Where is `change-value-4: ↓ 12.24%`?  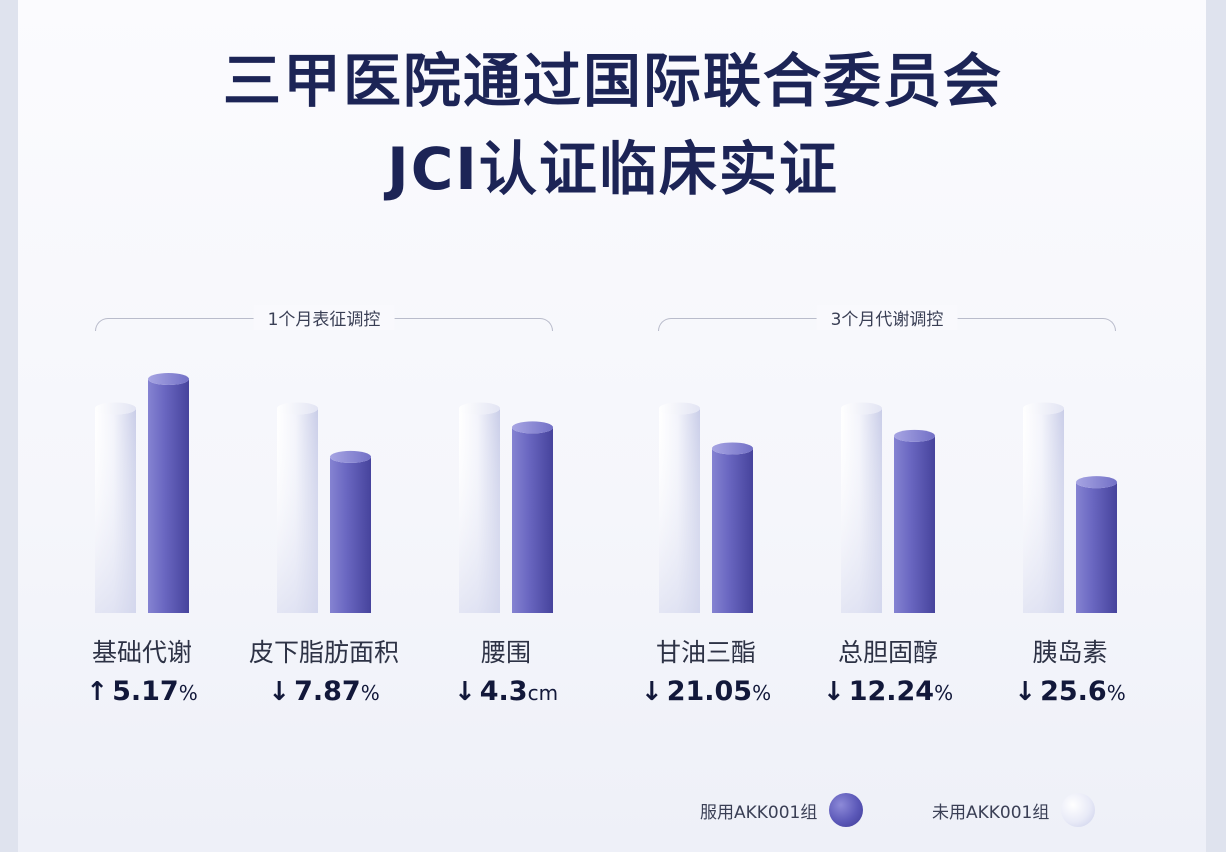
change-value-4: ↓ 12.24% is located at coordinates (888, 691).